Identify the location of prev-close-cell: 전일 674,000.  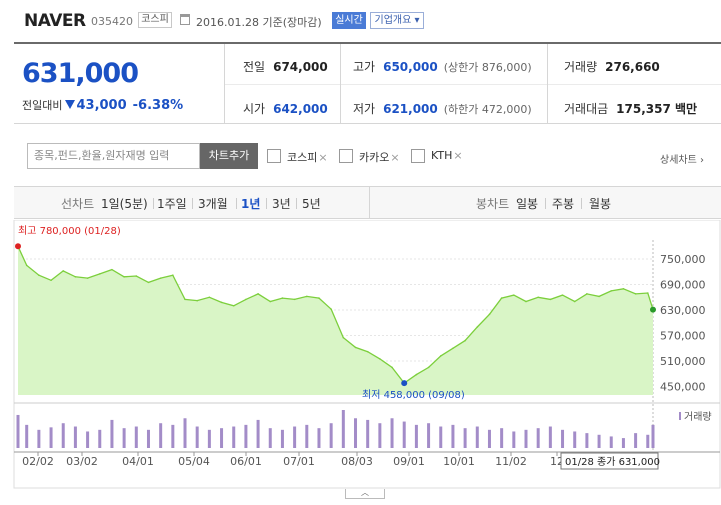
(285, 66).